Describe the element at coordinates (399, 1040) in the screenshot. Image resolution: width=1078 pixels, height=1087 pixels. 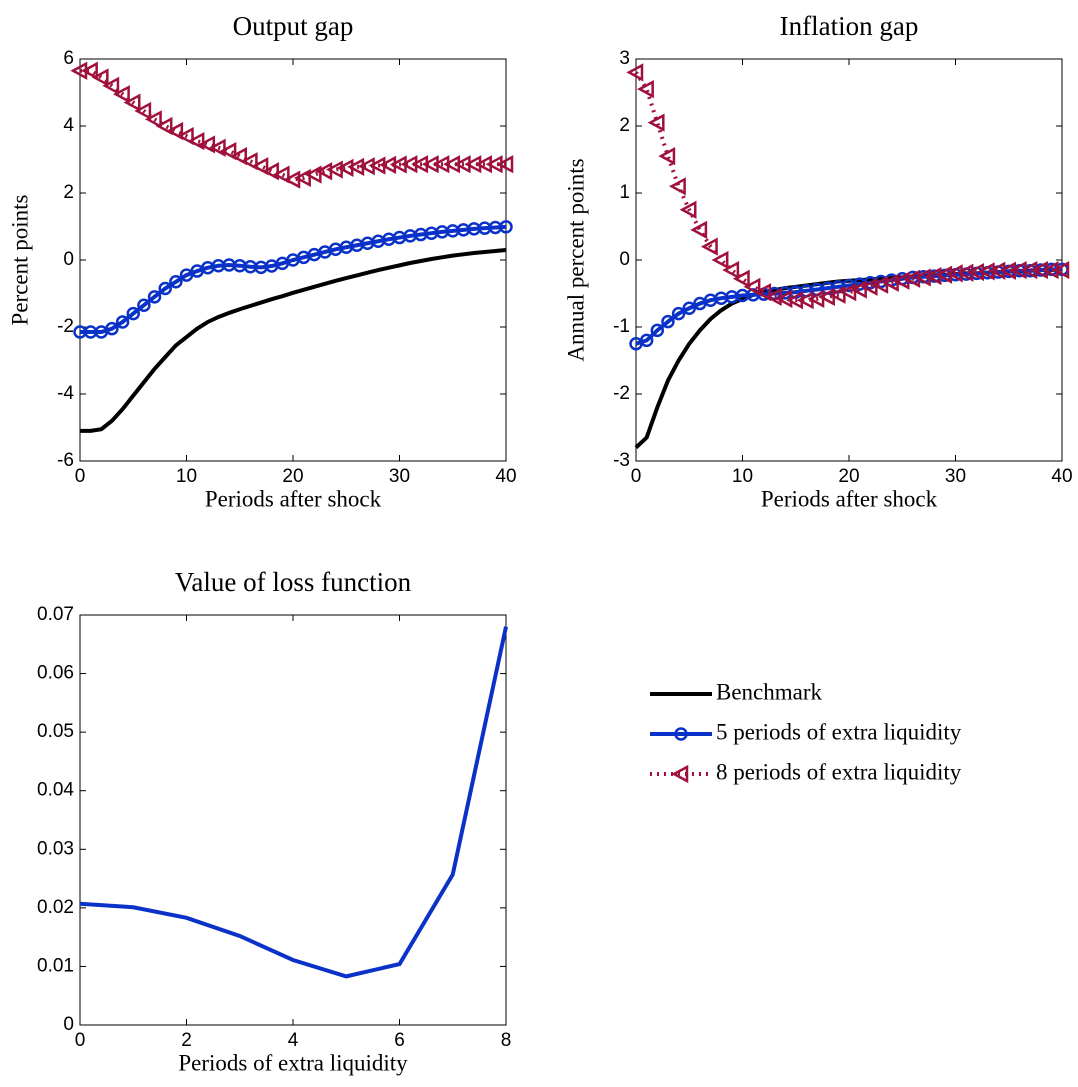
I see `x-tick-label: 6` at that location.